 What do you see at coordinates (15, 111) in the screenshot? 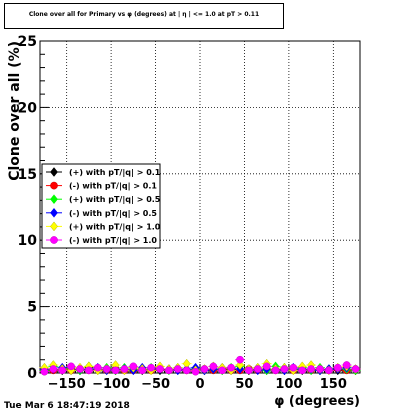
I see `y-axis-label: Clone over all (%)` at bounding box center [15, 111].